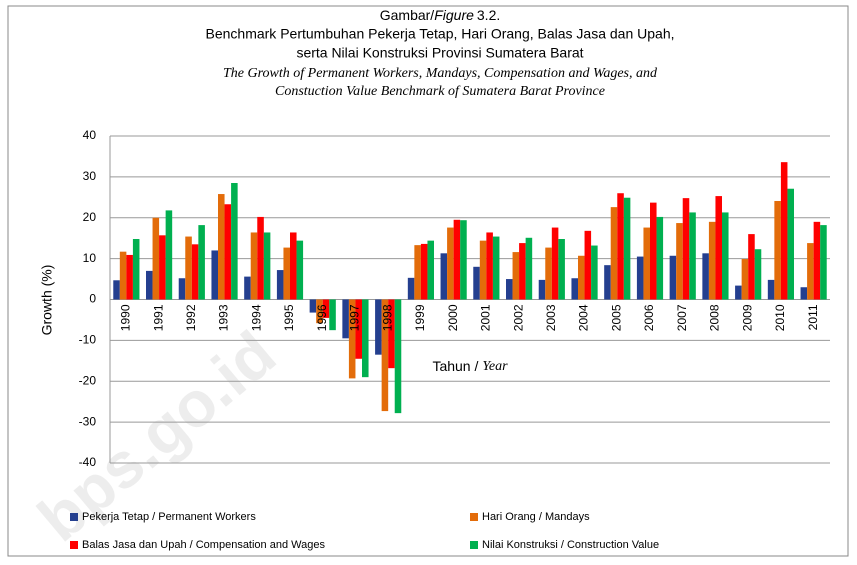 The width and height of the screenshot is (857, 565). I want to click on y-tick-label: 20, so click(90, 217).